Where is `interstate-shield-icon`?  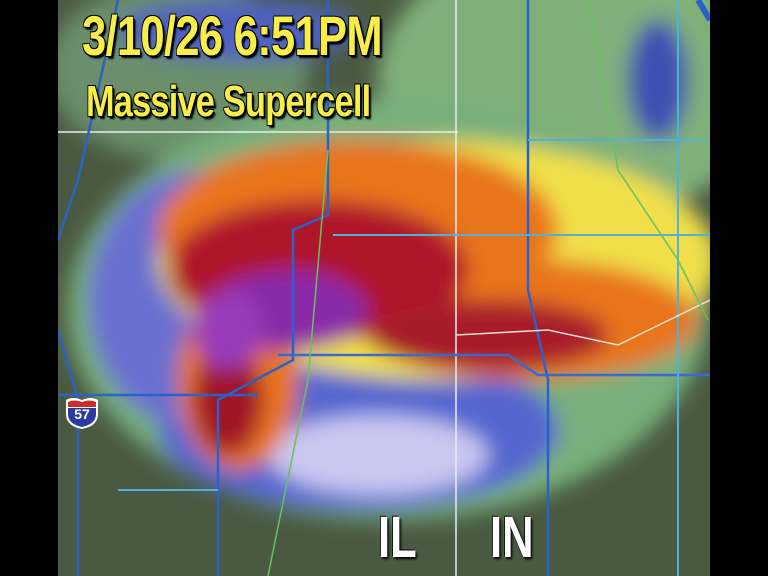 interstate-shield-icon is located at coordinates (82, 413).